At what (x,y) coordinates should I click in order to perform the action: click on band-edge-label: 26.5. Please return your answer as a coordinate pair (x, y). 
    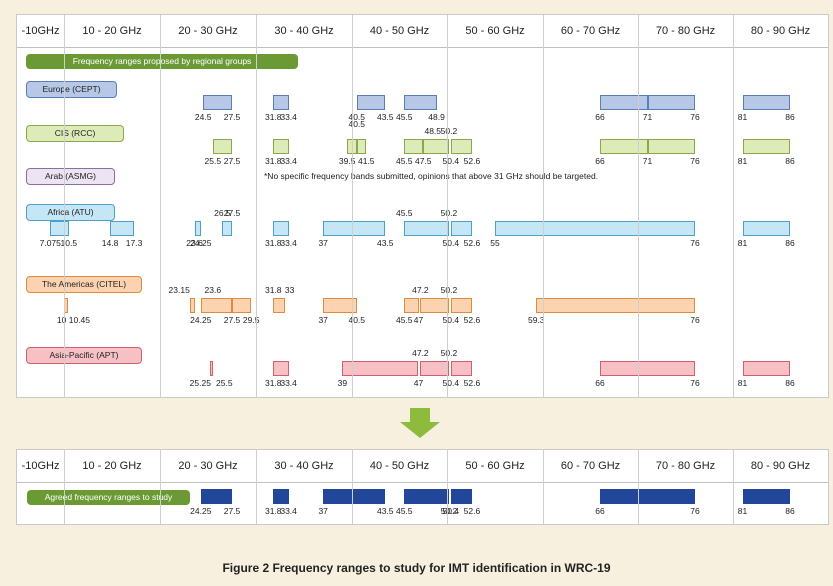
    Looking at the image, I should click on (222, 213).